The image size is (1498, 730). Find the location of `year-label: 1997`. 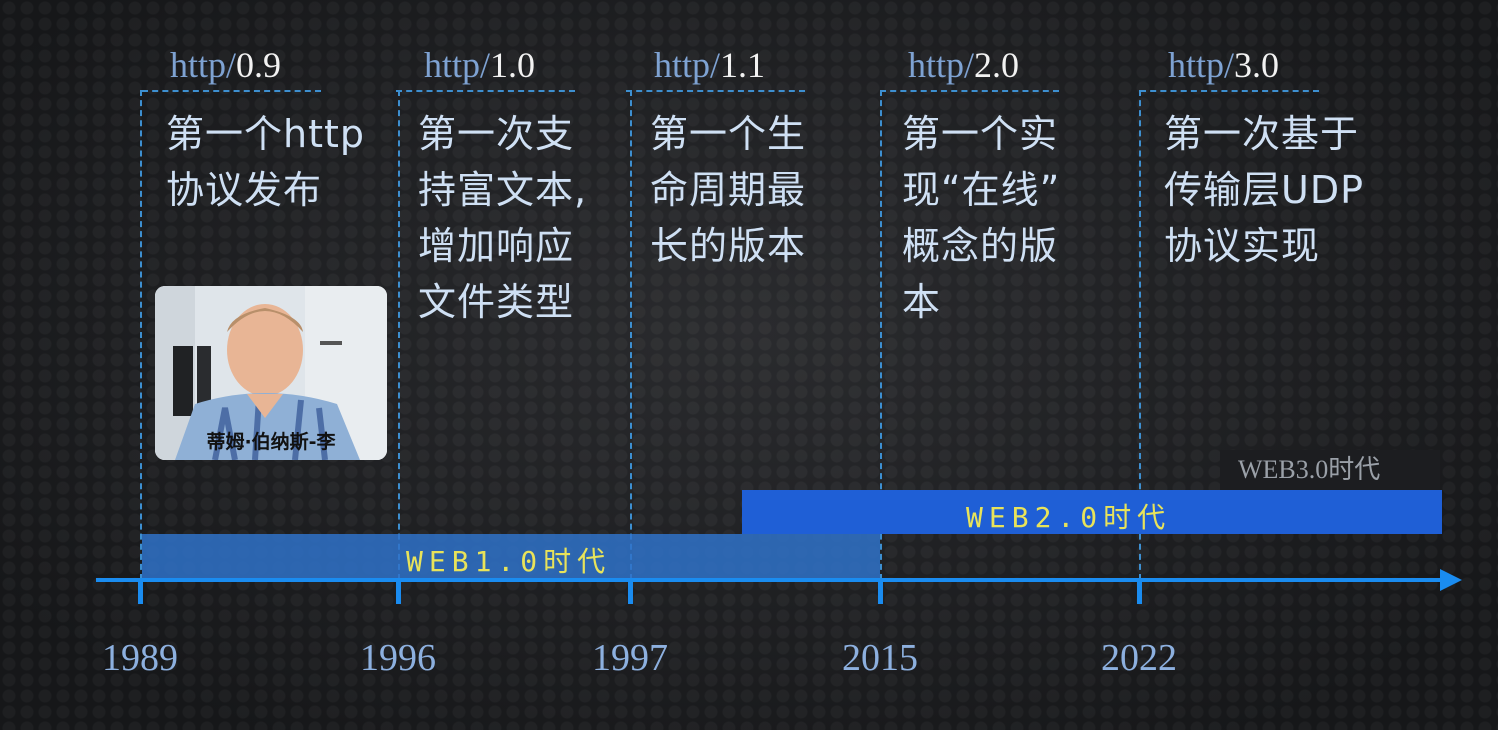

year-label: 1997 is located at coordinates (630, 658).